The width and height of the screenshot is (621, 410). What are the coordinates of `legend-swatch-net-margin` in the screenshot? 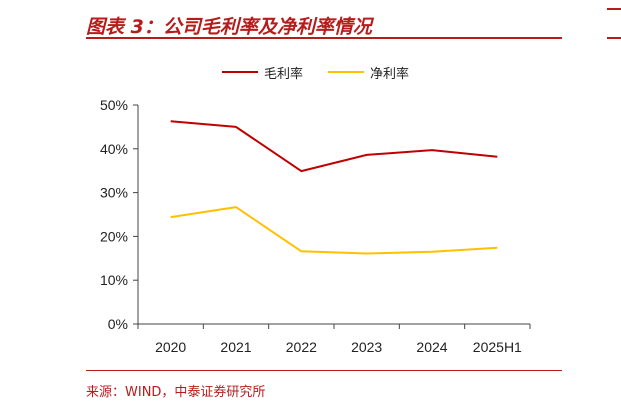 It's located at (346, 72).